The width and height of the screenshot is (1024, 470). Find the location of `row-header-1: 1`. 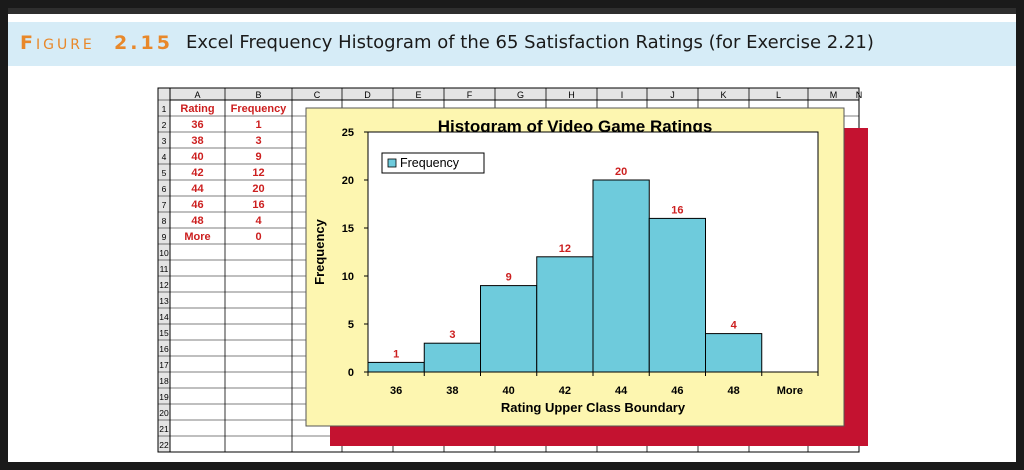

row-header-1: 1 is located at coordinates (164, 109).